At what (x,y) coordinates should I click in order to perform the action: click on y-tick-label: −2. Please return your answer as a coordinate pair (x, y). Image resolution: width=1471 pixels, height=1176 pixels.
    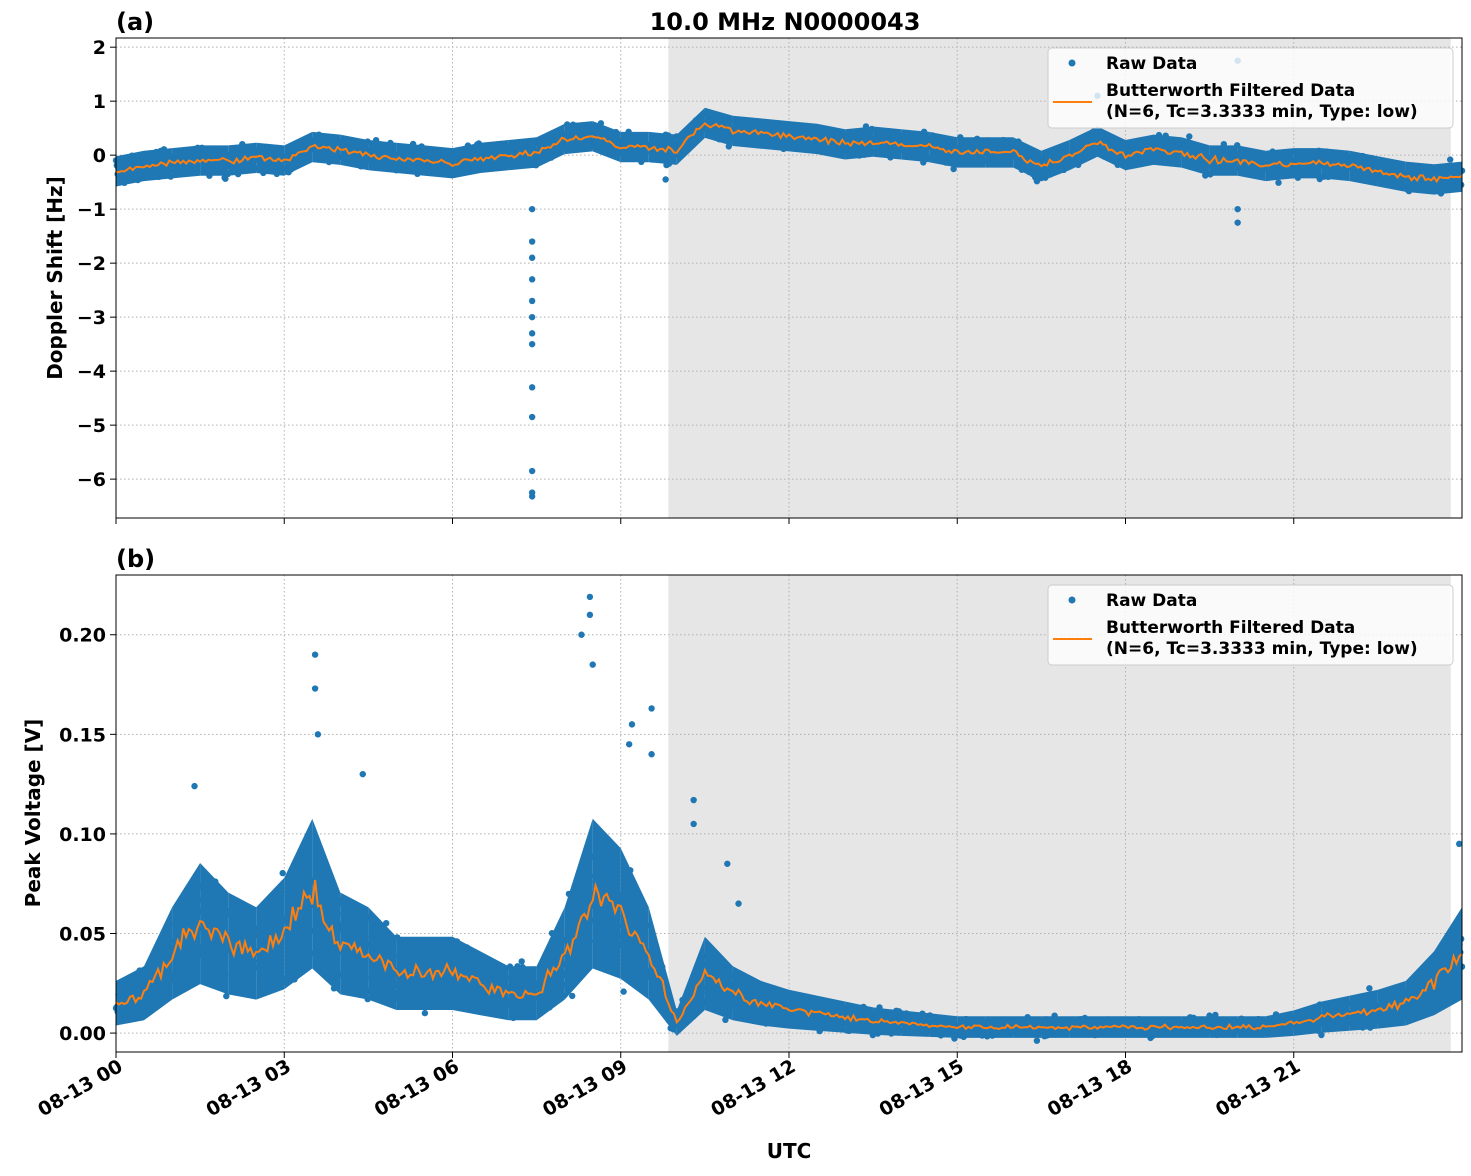
    Looking at the image, I should click on (91, 264).